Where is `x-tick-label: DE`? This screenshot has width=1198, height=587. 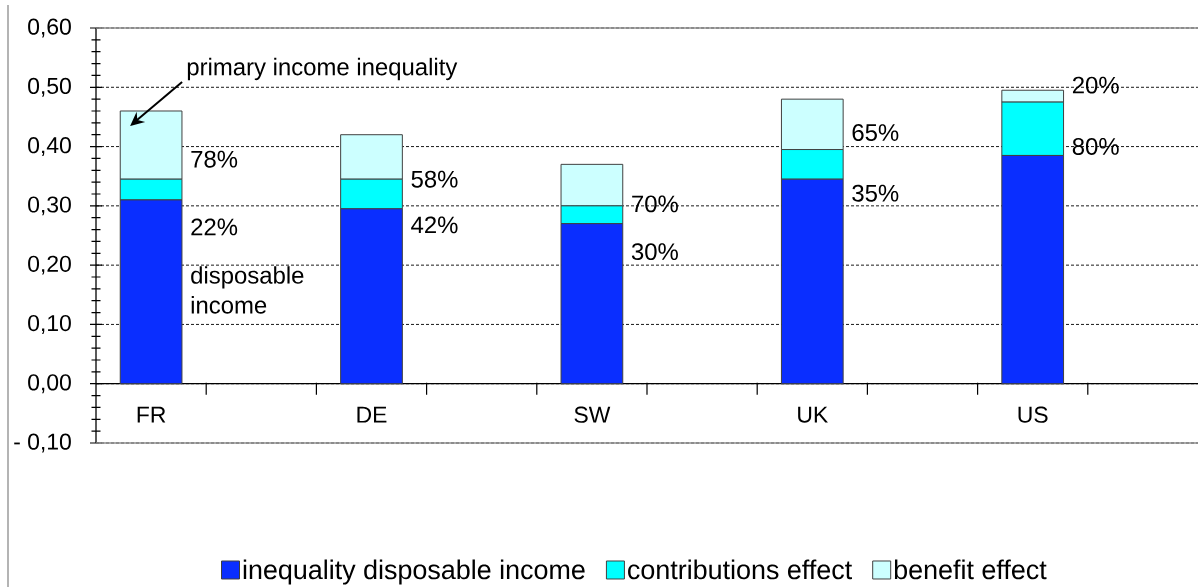 x-tick-label: DE is located at coordinates (372, 414).